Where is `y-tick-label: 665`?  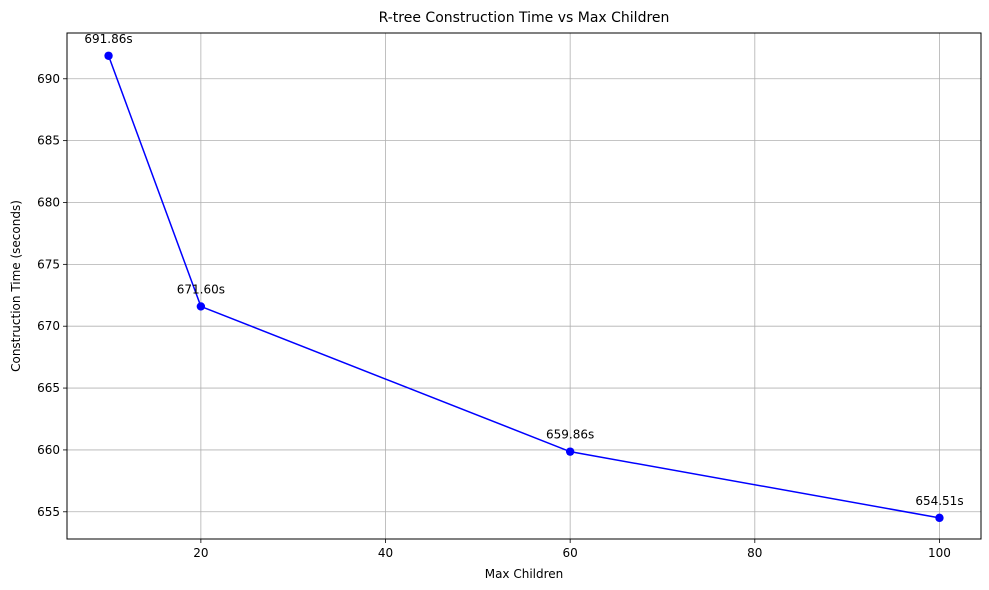
y-tick-label: 665 is located at coordinates (48, 388).